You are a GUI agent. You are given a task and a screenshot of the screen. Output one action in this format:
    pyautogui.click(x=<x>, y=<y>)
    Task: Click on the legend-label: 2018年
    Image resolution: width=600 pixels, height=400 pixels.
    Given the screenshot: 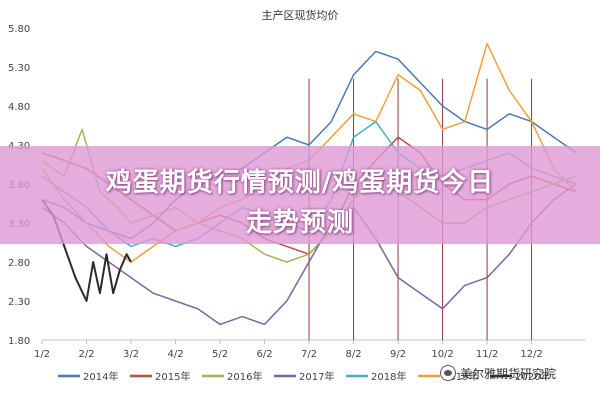 What is the action you would take?
    pyautogui.click(x=388, y=376)
    